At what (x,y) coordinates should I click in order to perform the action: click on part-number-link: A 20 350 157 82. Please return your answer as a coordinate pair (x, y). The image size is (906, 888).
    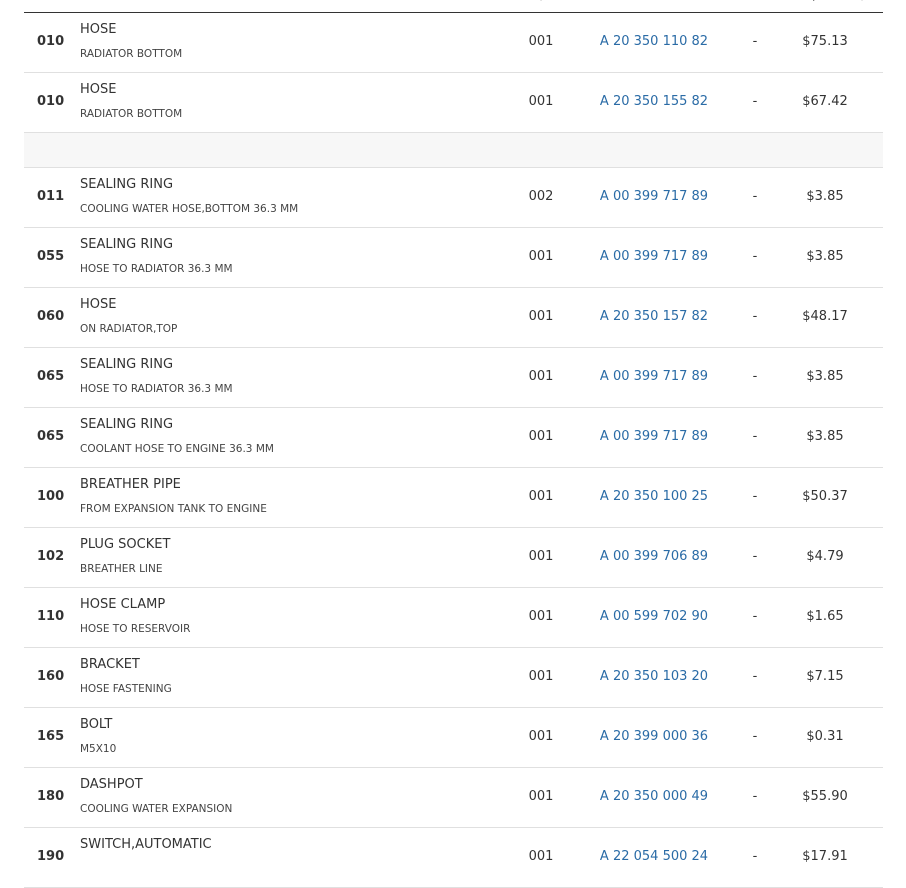
    Looking at the image, I should click on (654, 316).